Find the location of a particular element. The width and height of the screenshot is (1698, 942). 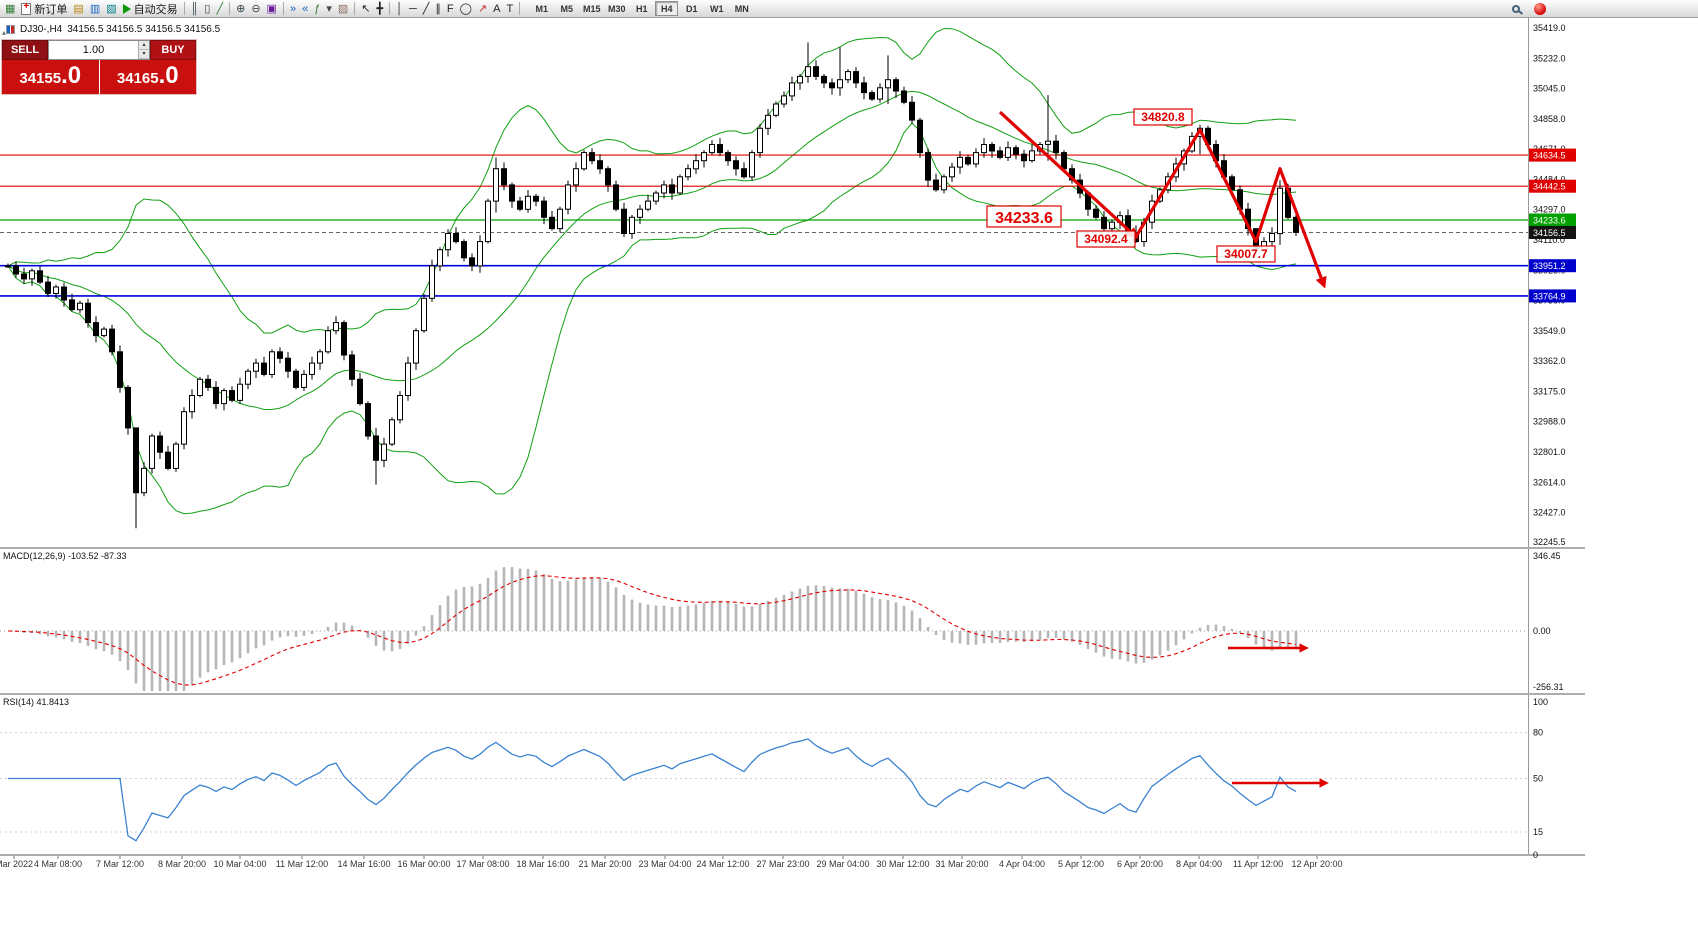

volume-up-icon: ▴ is located at coordinates (144, 45).